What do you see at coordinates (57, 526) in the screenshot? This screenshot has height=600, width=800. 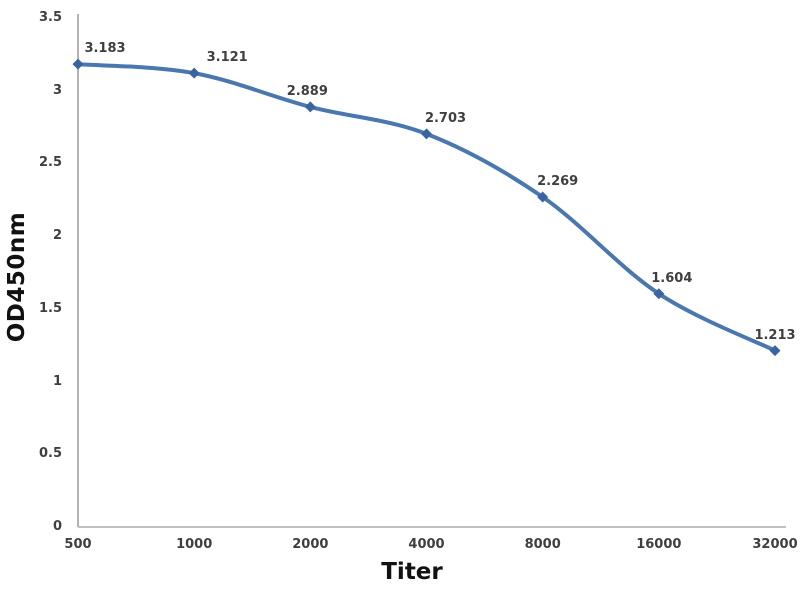 I see `y-tick-label: 0` at bounding box center [57, 526].